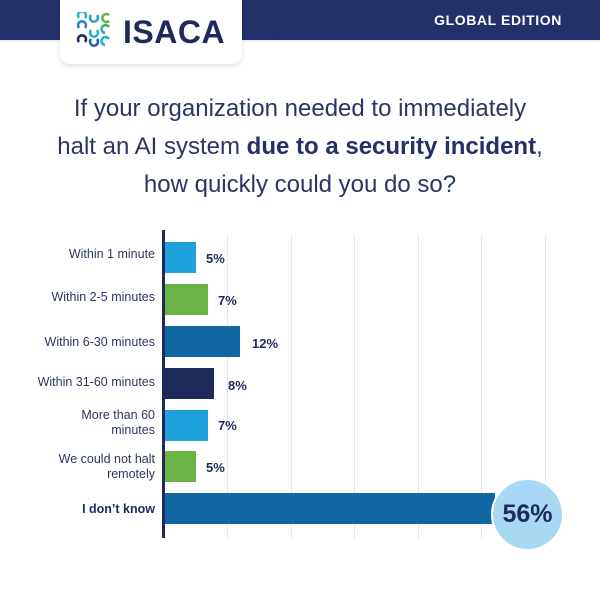 This screenshot has width=600, height=600. What do you see at coordinates (237, 385) in the screenshot?
I see `value-label: 8%` at bounding box center [237, 385].